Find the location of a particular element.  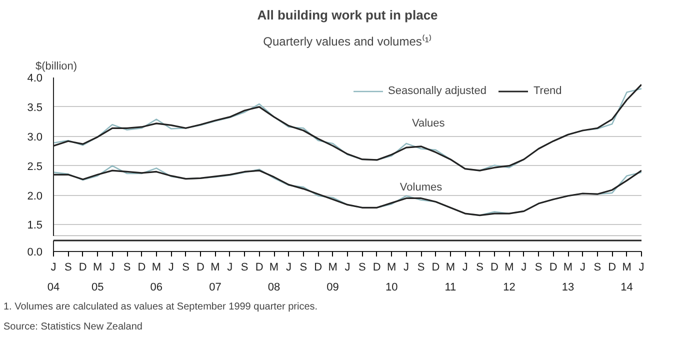

text: 05 is located at coordinates (97, 288).